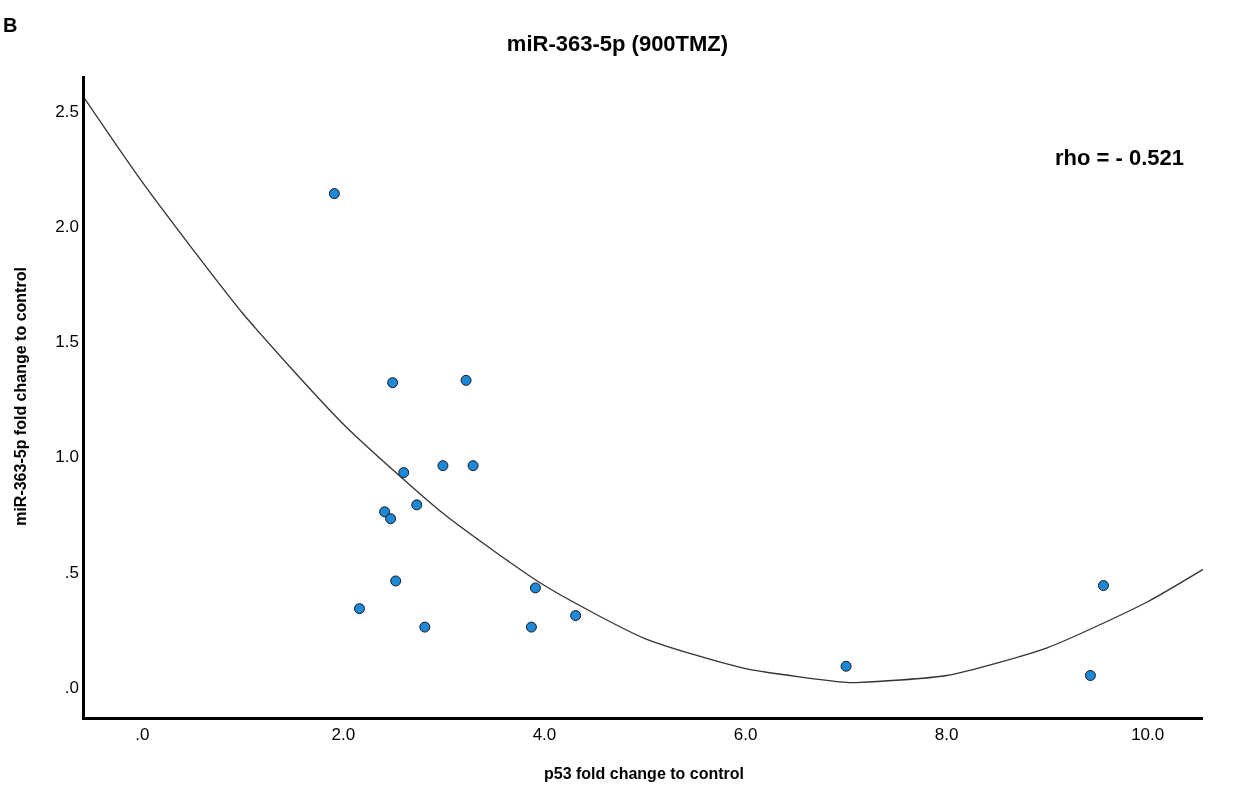 Image resolution: width=1235 pixels, height=799 pixels. Describe the element at coordinates (544, 735) in the screenshot. I see `x-tick-label: 4.0` at that location.